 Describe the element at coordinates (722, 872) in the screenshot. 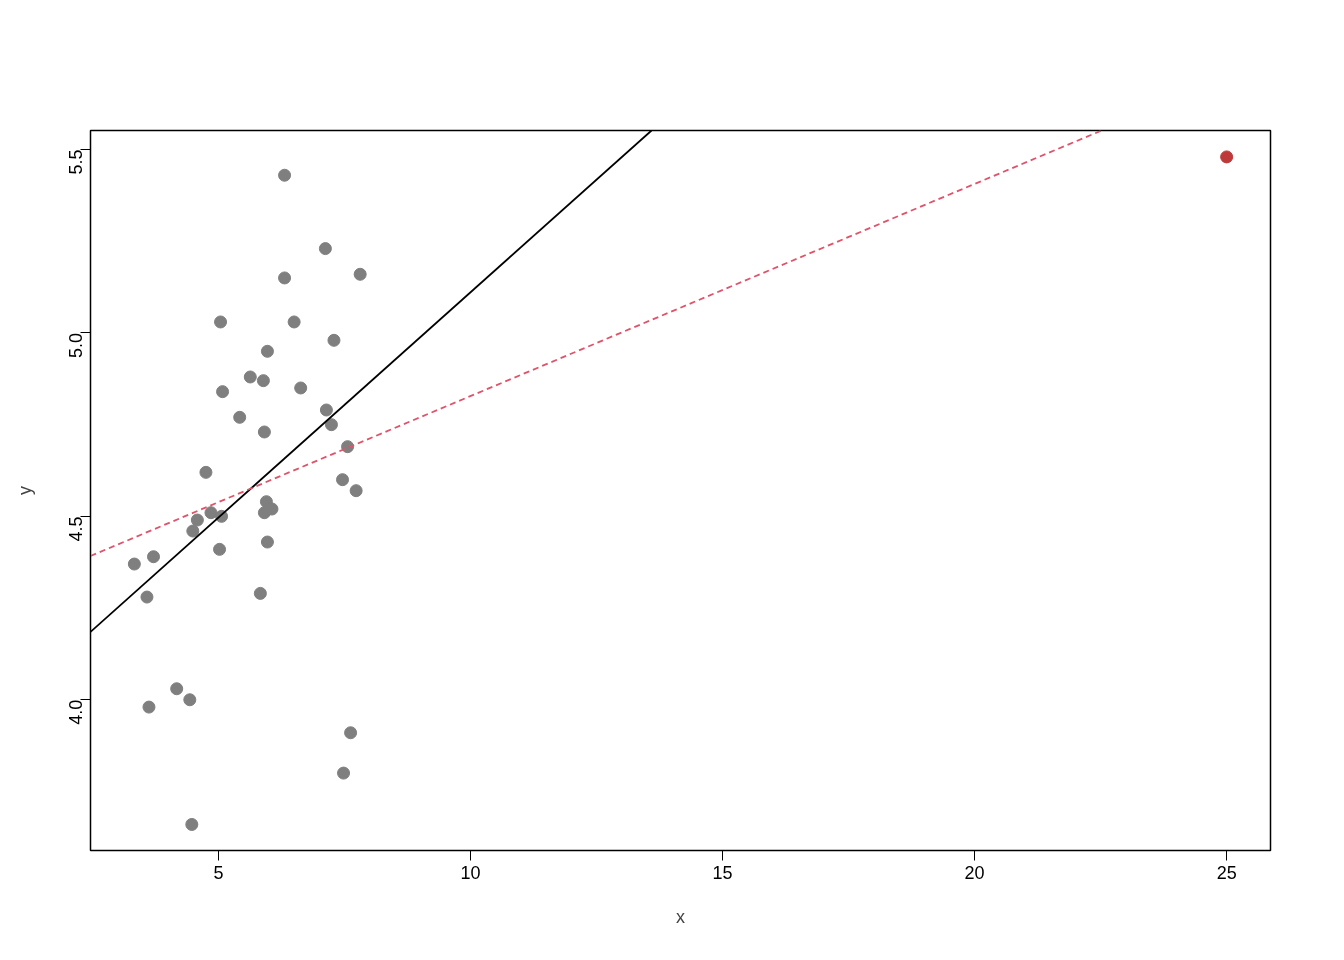

I see `x-tick-label: 15` at that location.